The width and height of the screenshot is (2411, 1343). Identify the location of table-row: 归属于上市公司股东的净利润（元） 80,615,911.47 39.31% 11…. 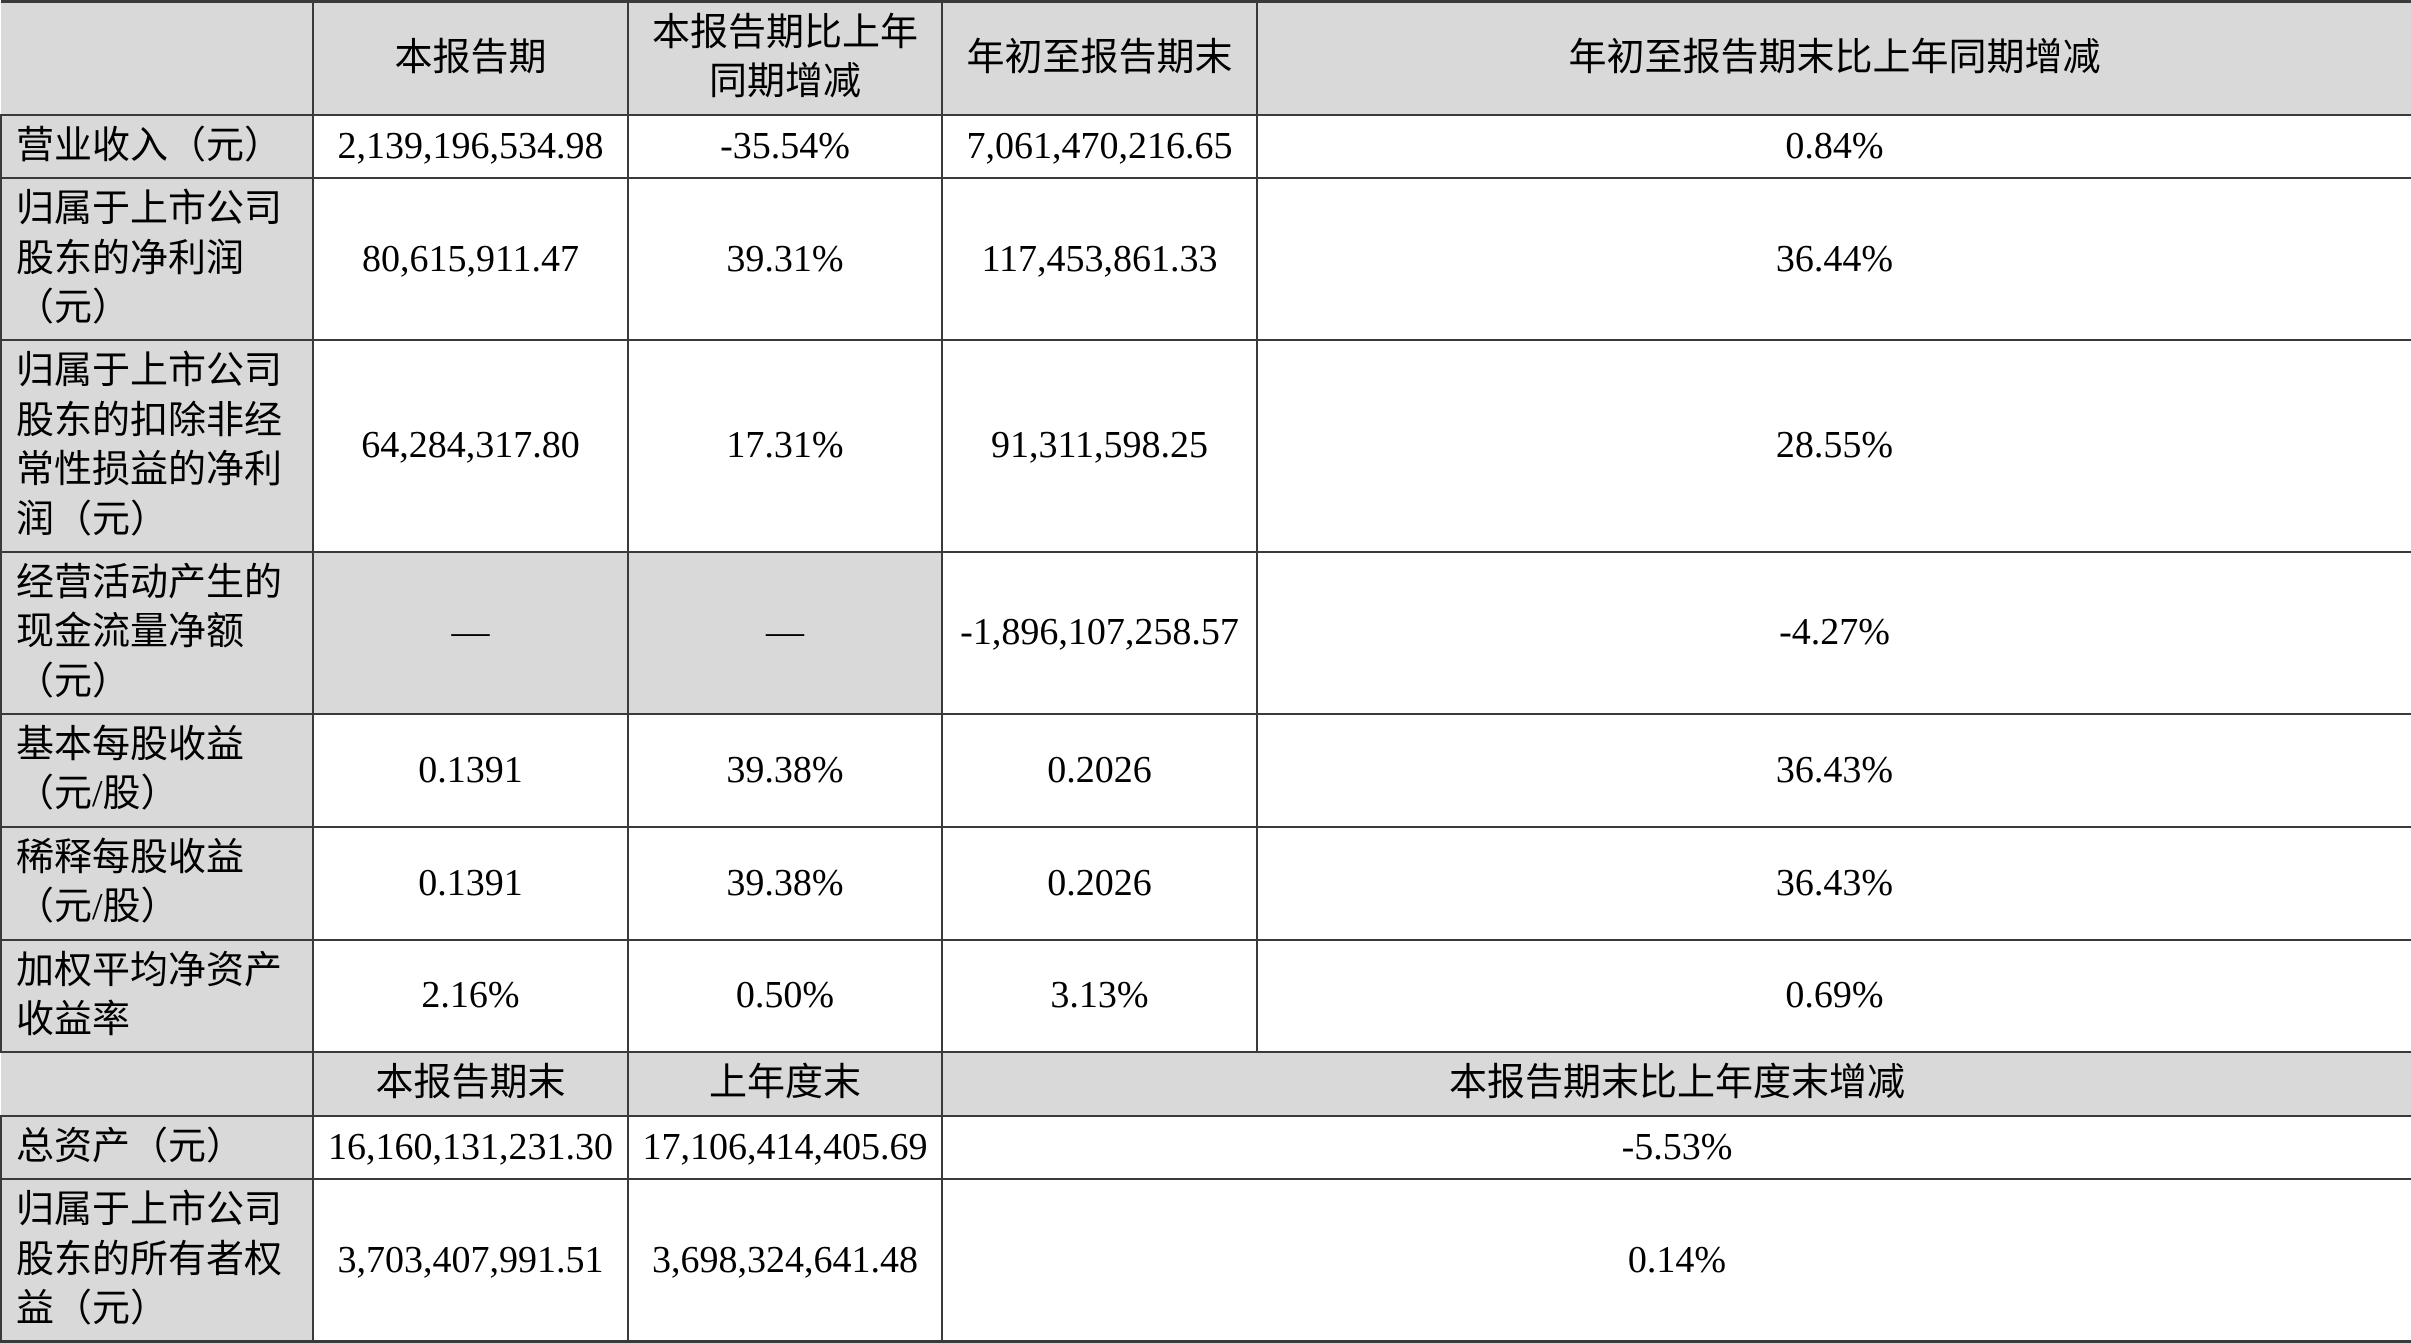
(1205, 259).